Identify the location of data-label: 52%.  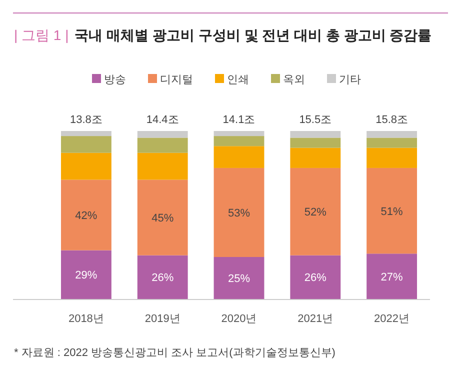
(315, 212).